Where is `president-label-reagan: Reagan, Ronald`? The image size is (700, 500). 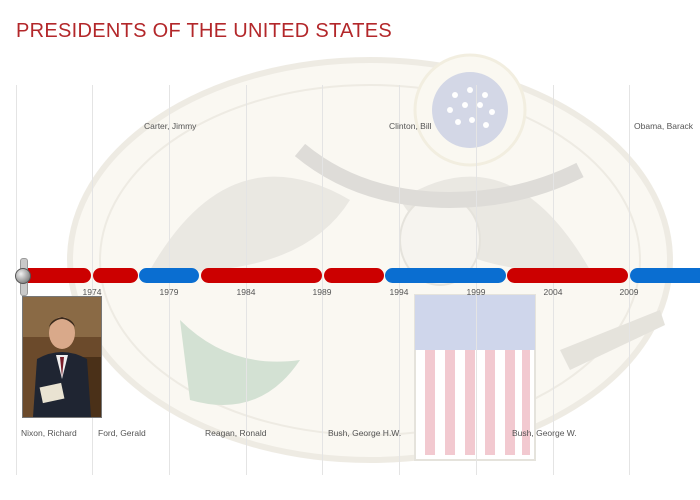 president-label-reagan: Reagan, Ronald is located at coordinates (236, 433).